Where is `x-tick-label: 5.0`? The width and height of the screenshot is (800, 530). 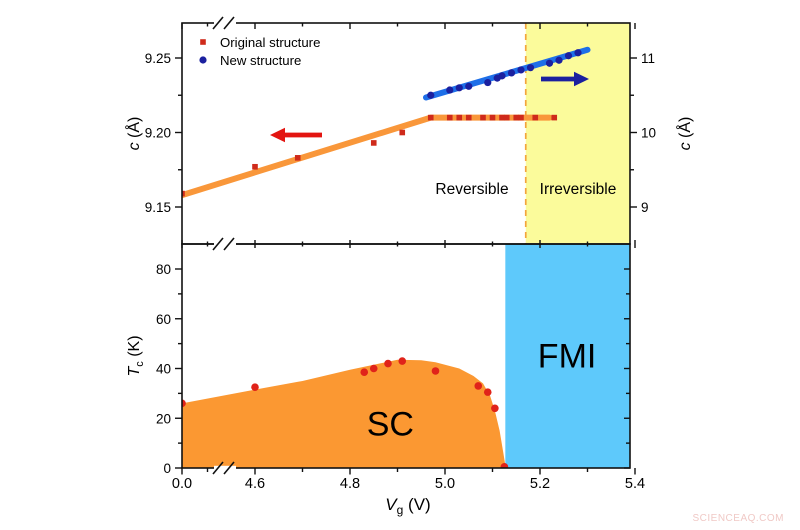 x-tick-label: 5.0 is located at coordinates (445, 484).